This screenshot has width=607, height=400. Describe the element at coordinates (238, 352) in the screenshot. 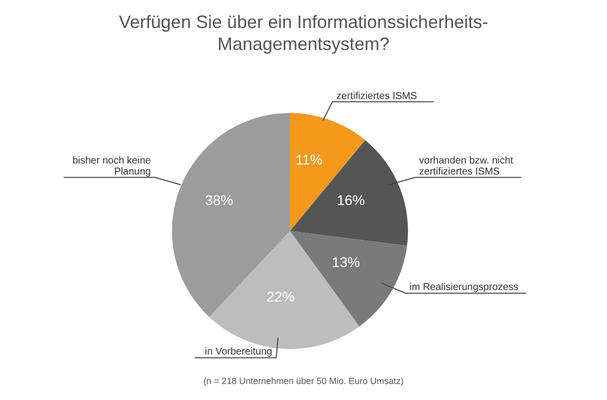

I see `slice-label: in Vorbereitung` at that location.